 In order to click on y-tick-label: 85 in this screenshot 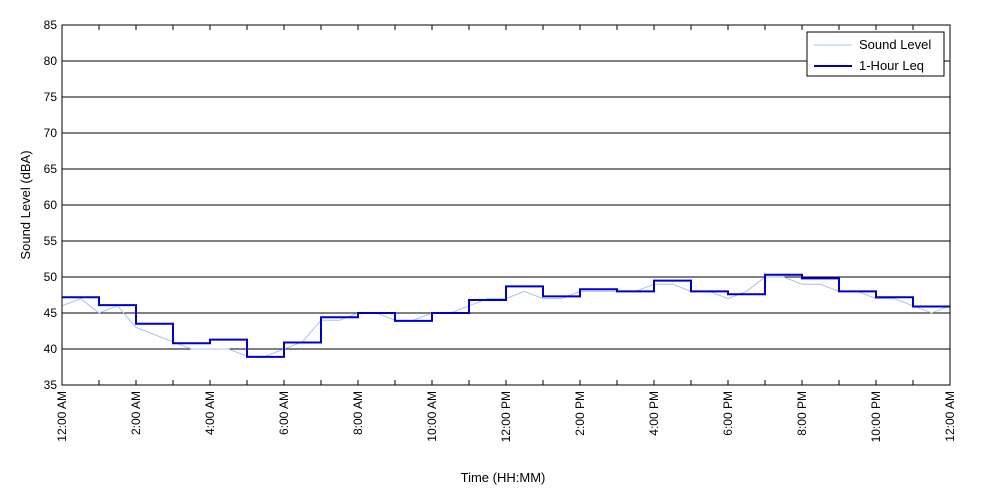, I will do `click(51, 25)`.